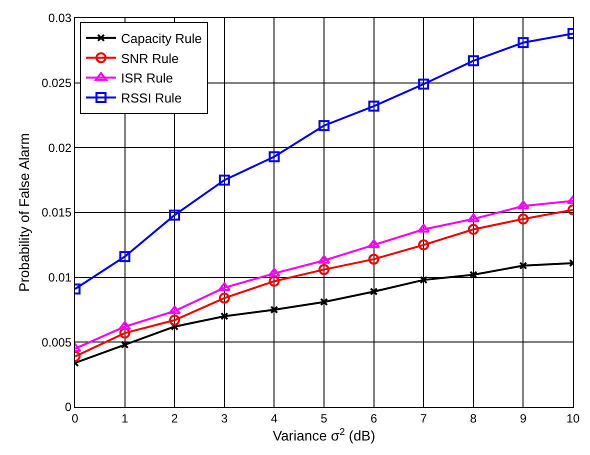 The width and height of the screenshot is (590, 455). What do you see at coordinates (161, 38) in the screenshot?
I see `legend-label: Capacity Rule` at bounding box center [161, 38].